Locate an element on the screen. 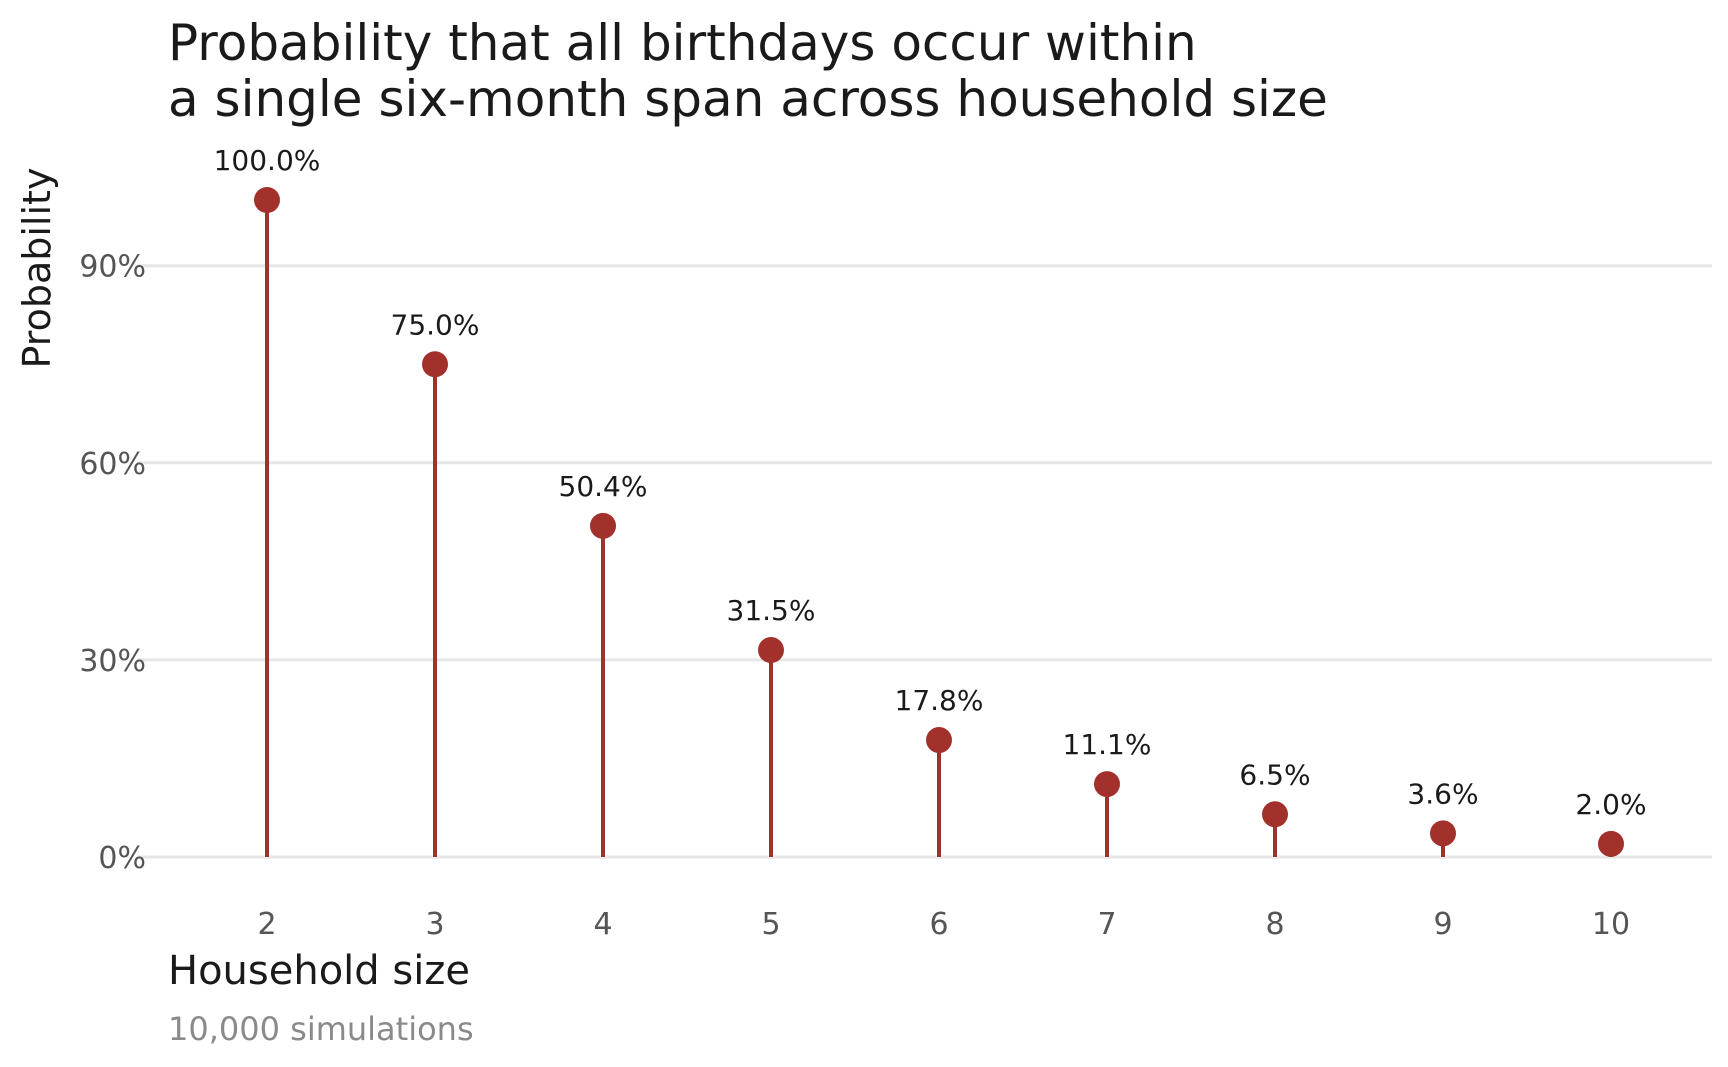 The image size is (1728, 1067). x-axis-label: Household size is located at coordinates (319, 971).